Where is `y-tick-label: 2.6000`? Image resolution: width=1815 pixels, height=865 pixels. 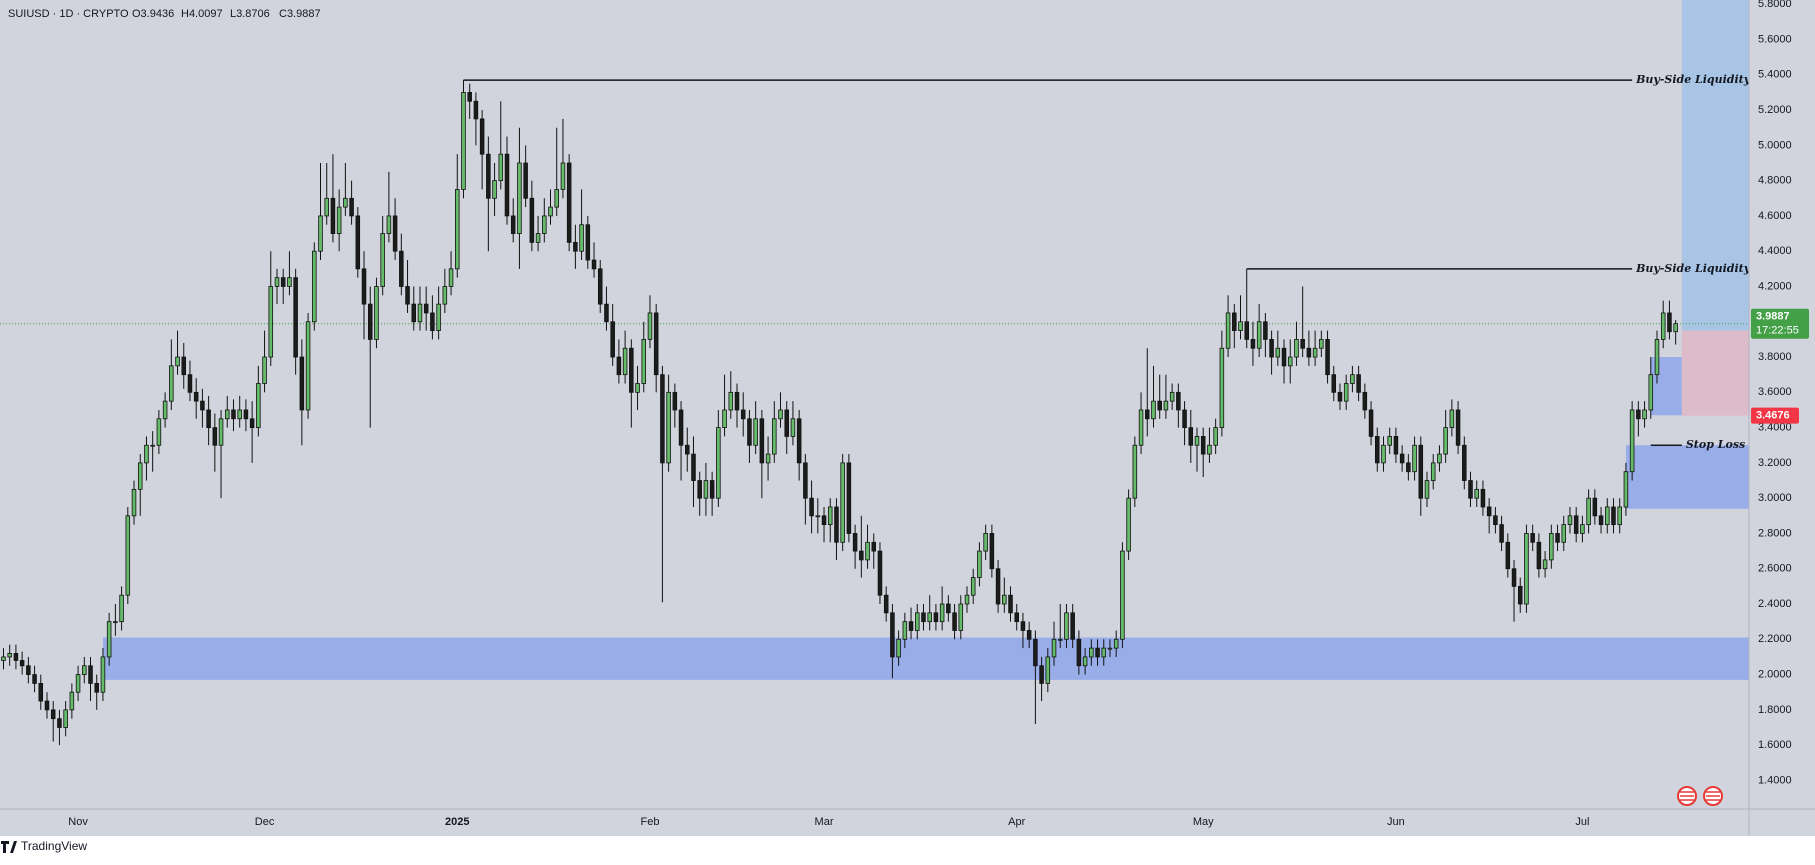
y-tick-label: 2.6000 is located at coordinates (1775, 569).